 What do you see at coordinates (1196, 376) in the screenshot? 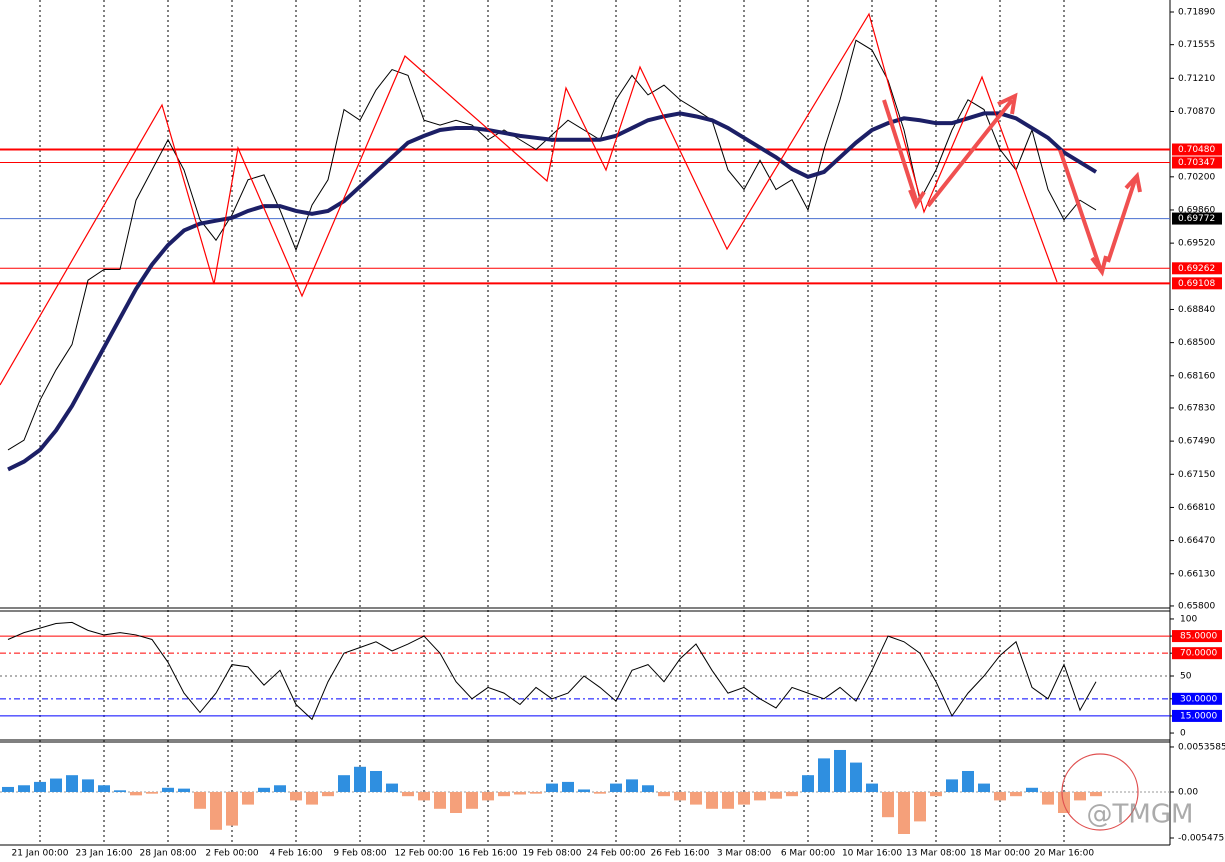
I see `y-tick-label: 0.68160` at bounding box center [1196, 376].